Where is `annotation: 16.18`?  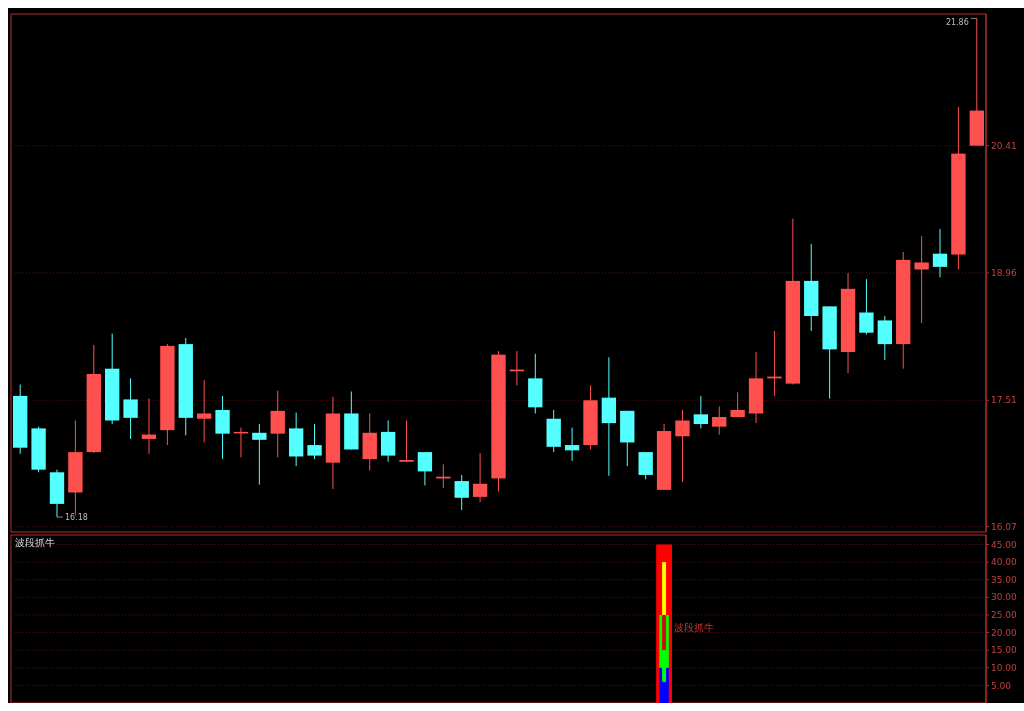
annotation: 16.18 is located at coordinates (76, 517).